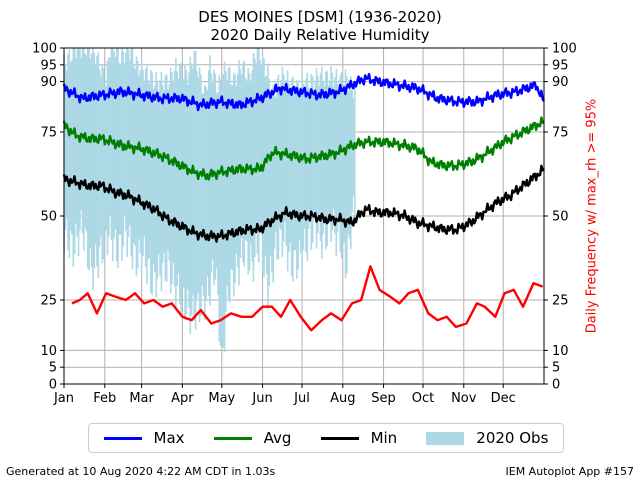 The image size is (640, 480). What do you see at coordinates (48, 133) in the screenshot?
I see `y-tick-label-left: 75` at bounding box center [48, 133].